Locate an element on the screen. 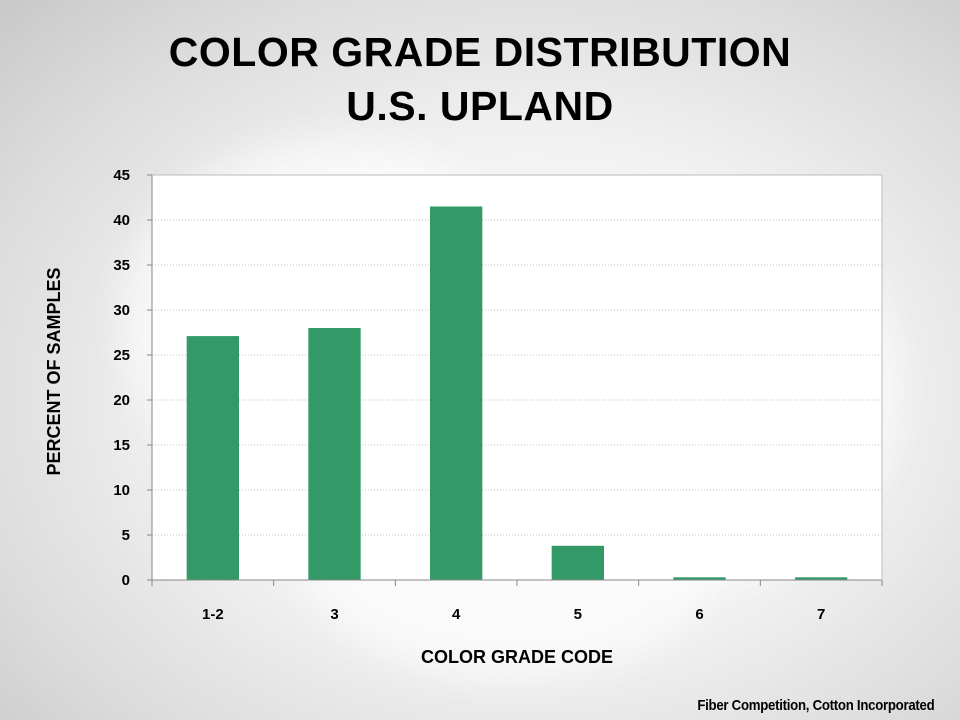  y-tick-label: 5 is located at coordinates (126, 535).